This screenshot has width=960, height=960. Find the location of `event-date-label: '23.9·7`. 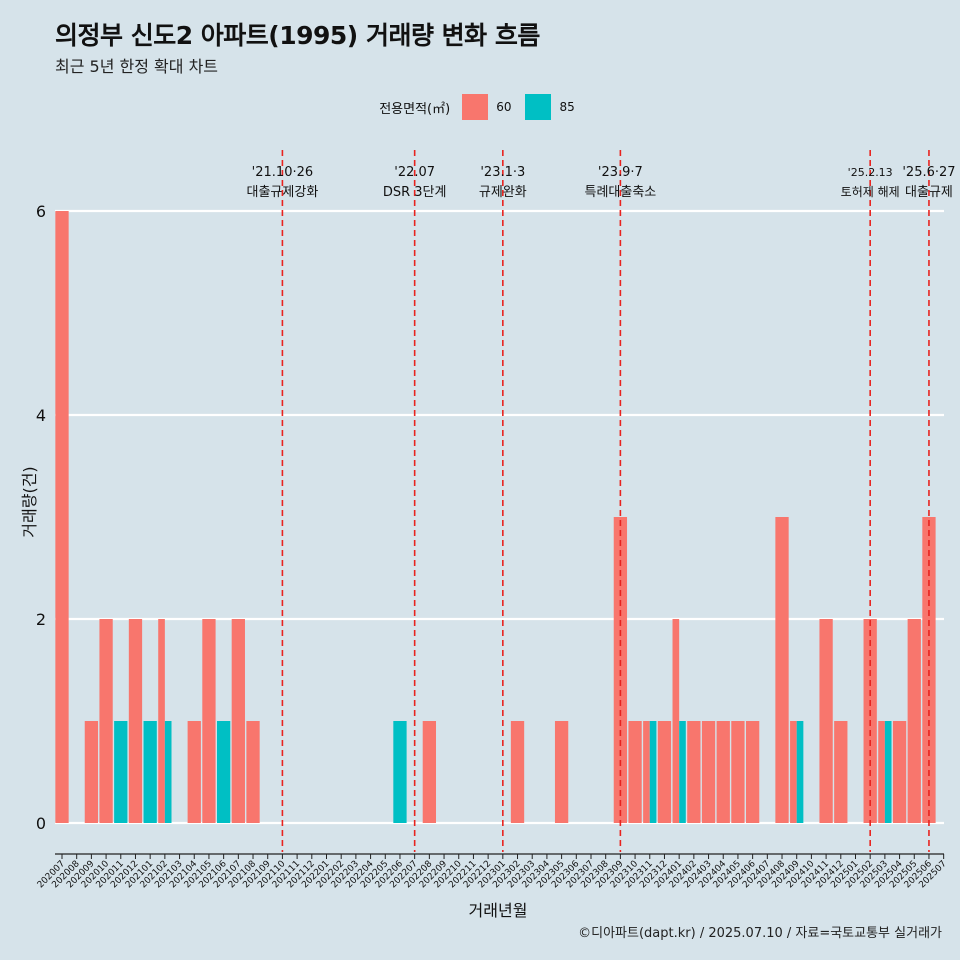

event-date-label: '23.9·7 is located at coordinates (620, 172).